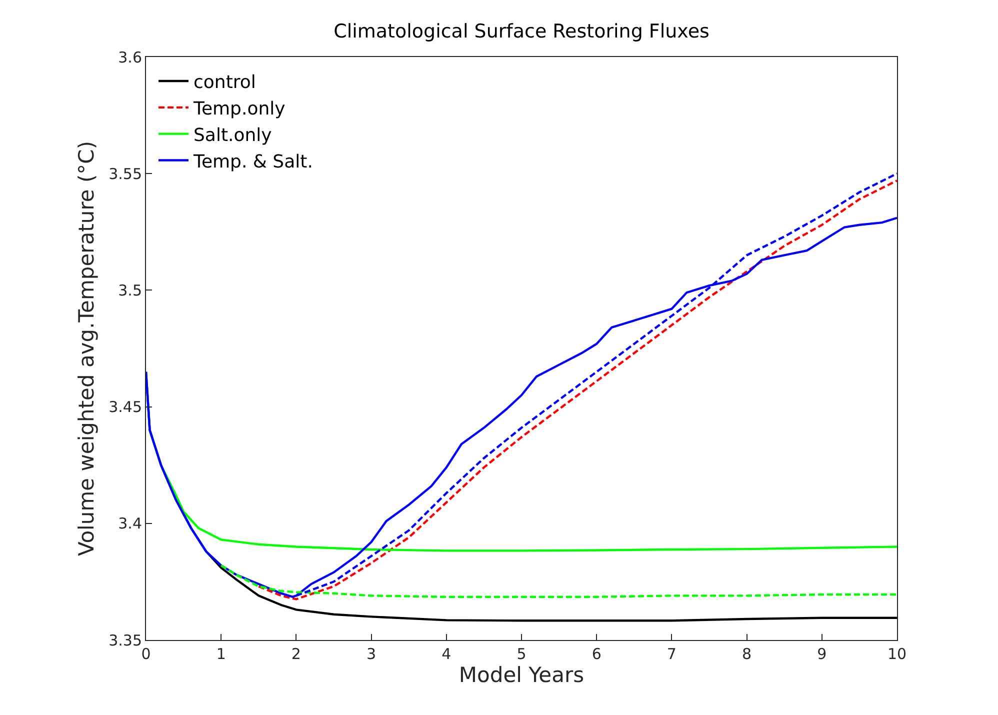 Image resolution: width=998 pixels, height=715 pixels. Describe the element at coordinates (897, 654) in the screenshot. I see `x-tick-label: 10` at that location.